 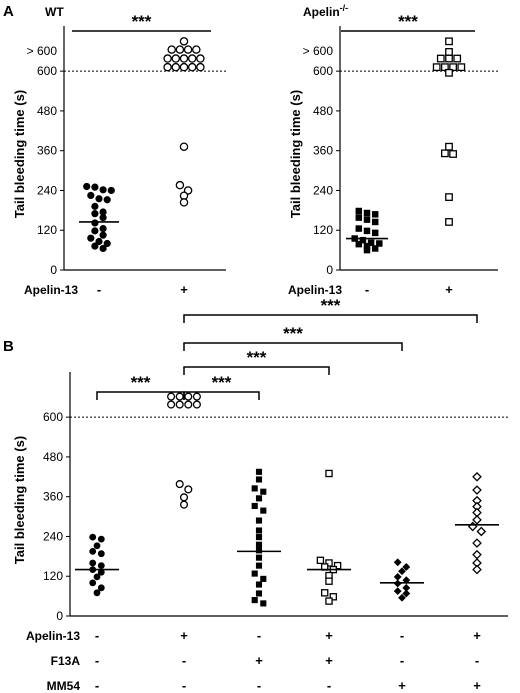 What do you see at coordinates (8, 11) in the screenshot?
I see `panel-letter: A` at bounding box center [8, 11].